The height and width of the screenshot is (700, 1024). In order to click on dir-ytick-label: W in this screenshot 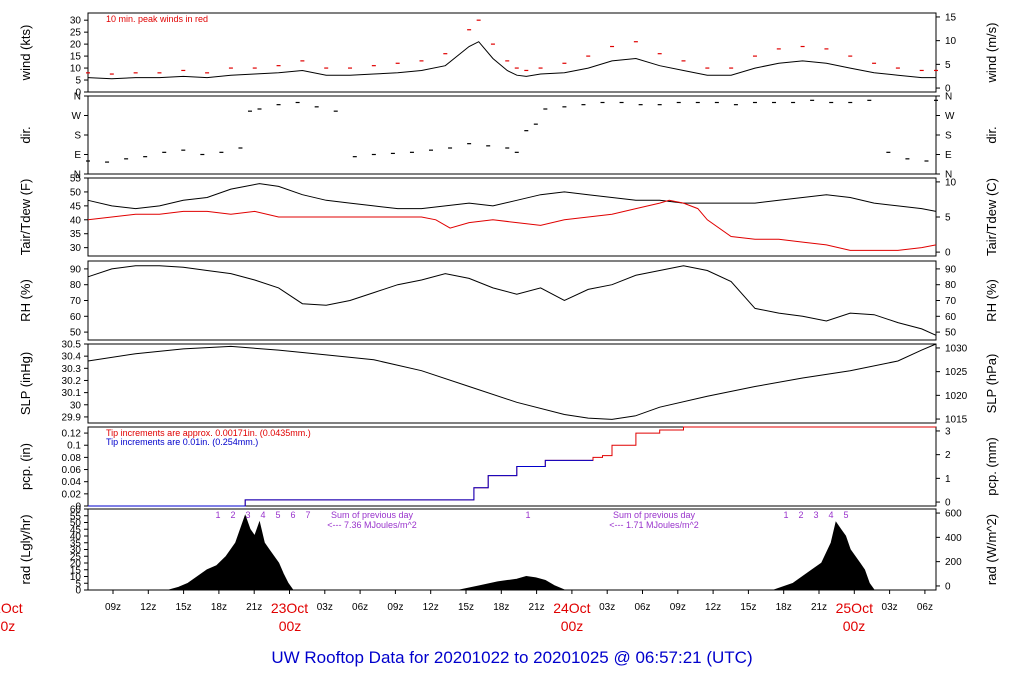, I will do `click(77, 116)`.